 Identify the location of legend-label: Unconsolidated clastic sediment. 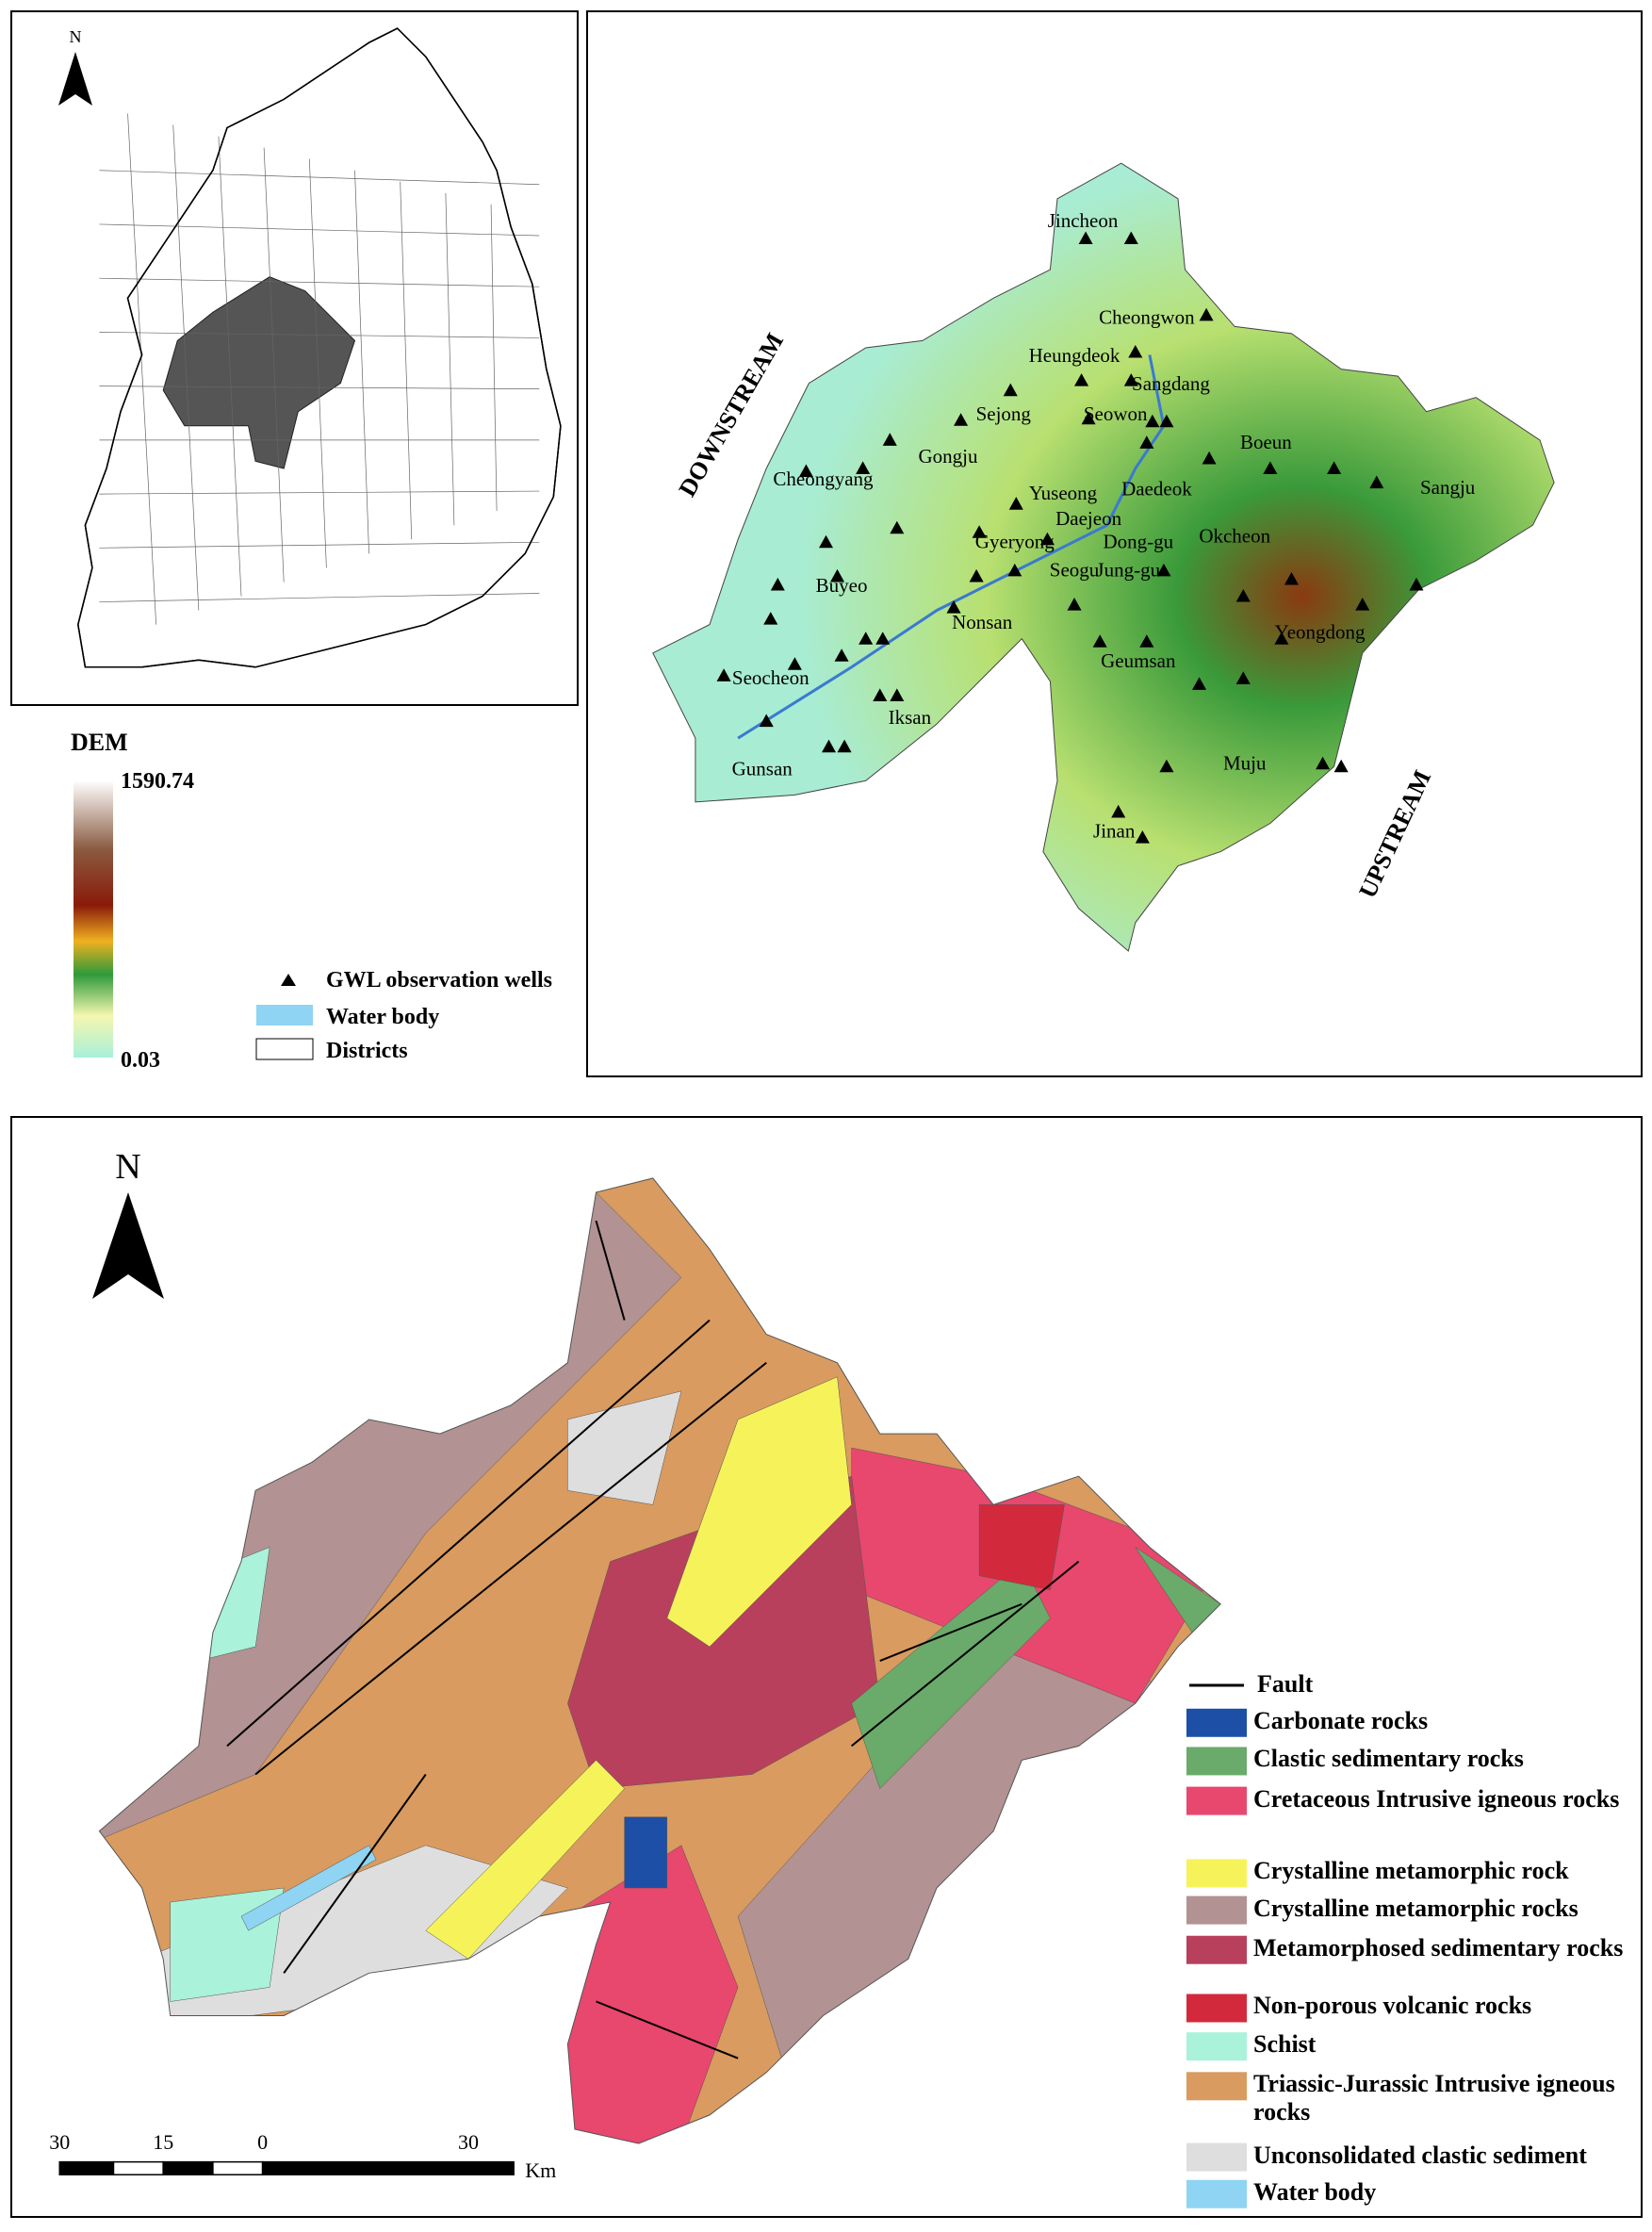
(1420, 2155).